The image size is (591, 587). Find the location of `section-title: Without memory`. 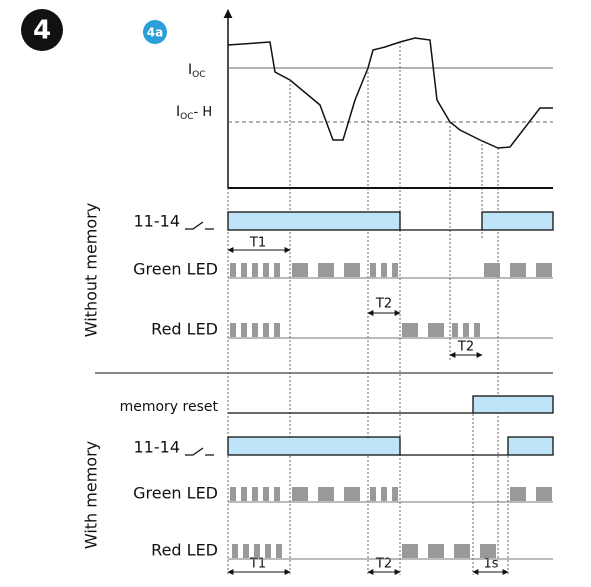

section-title: Without memory is located at coordinates (91, 270).